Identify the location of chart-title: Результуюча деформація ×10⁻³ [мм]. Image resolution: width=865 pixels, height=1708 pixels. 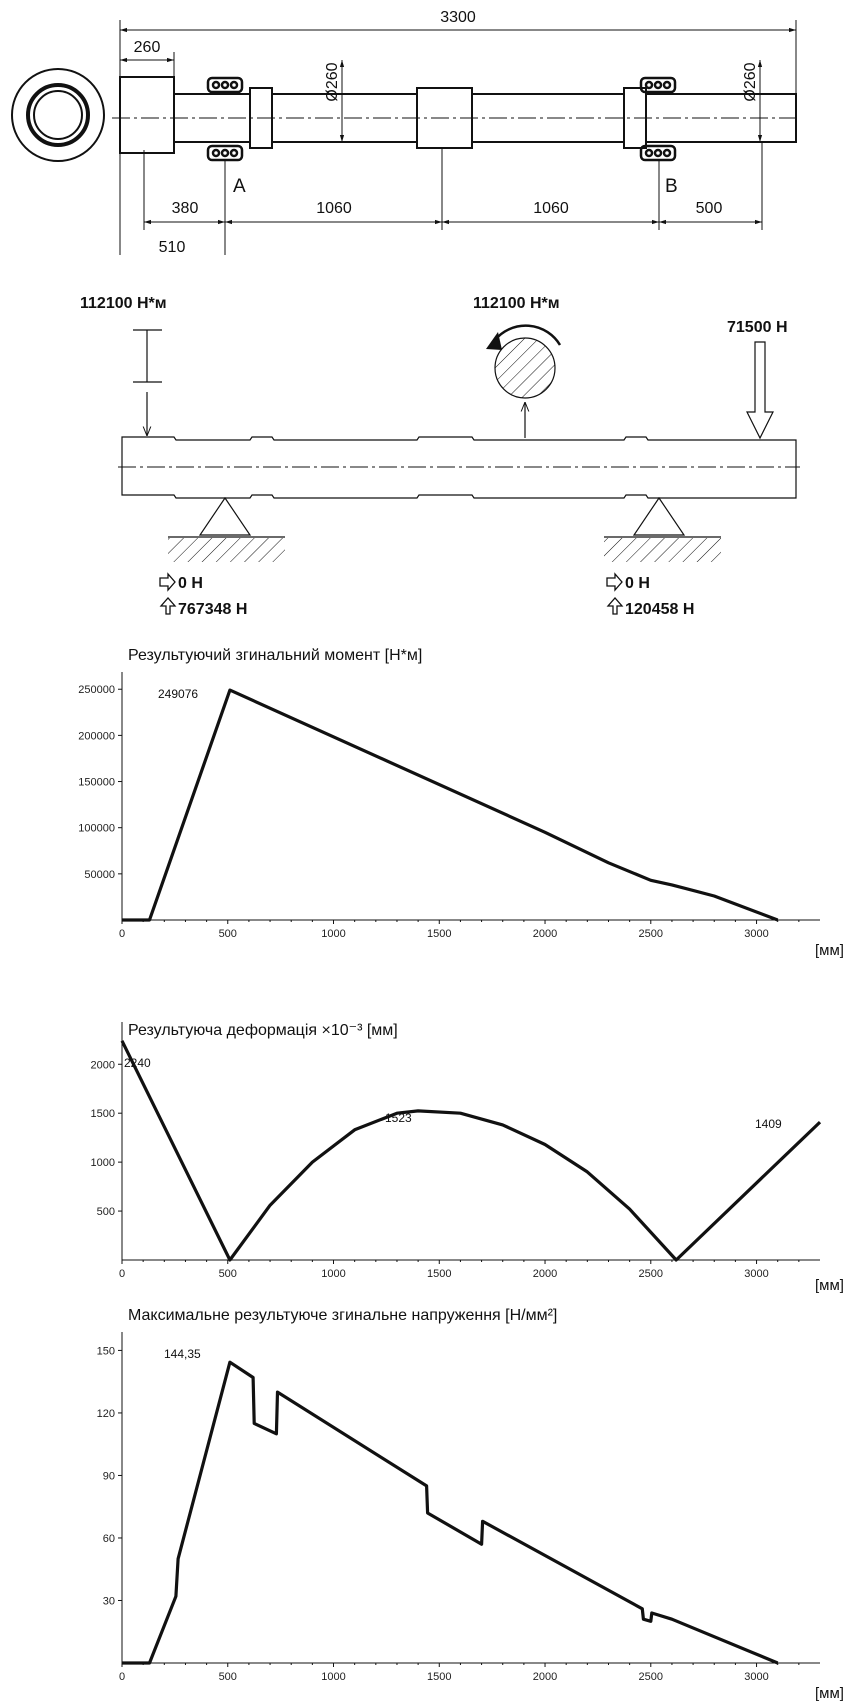
(263, 1030).